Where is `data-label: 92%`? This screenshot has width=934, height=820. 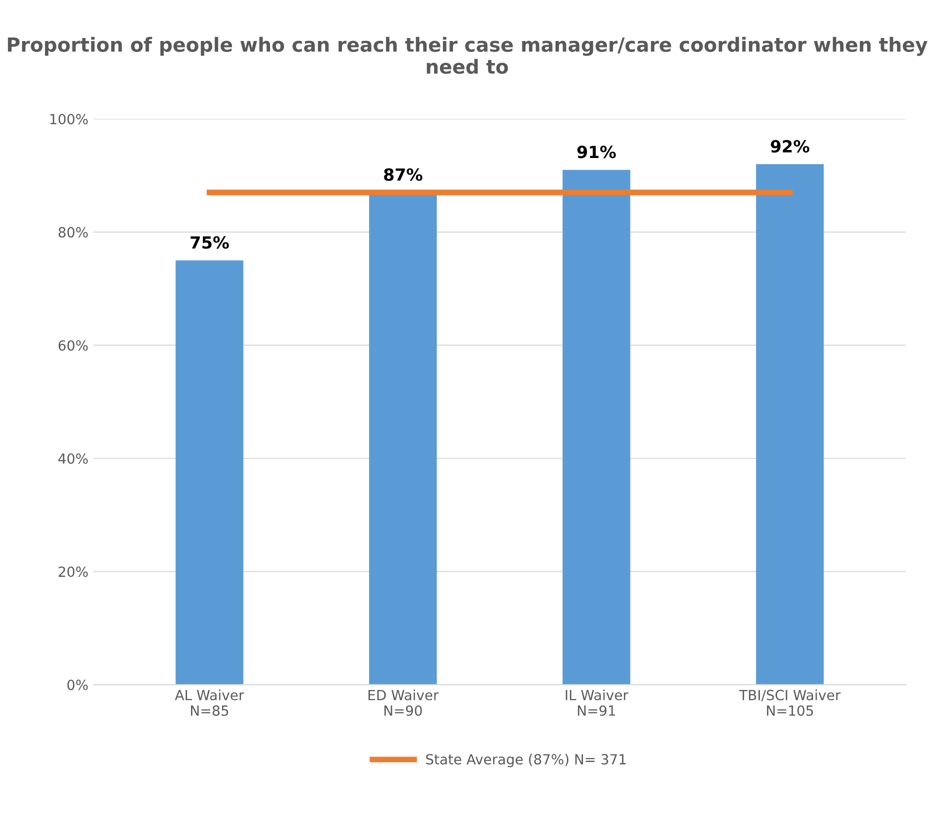
data-label: 92% is located at coordinates (790, 146).